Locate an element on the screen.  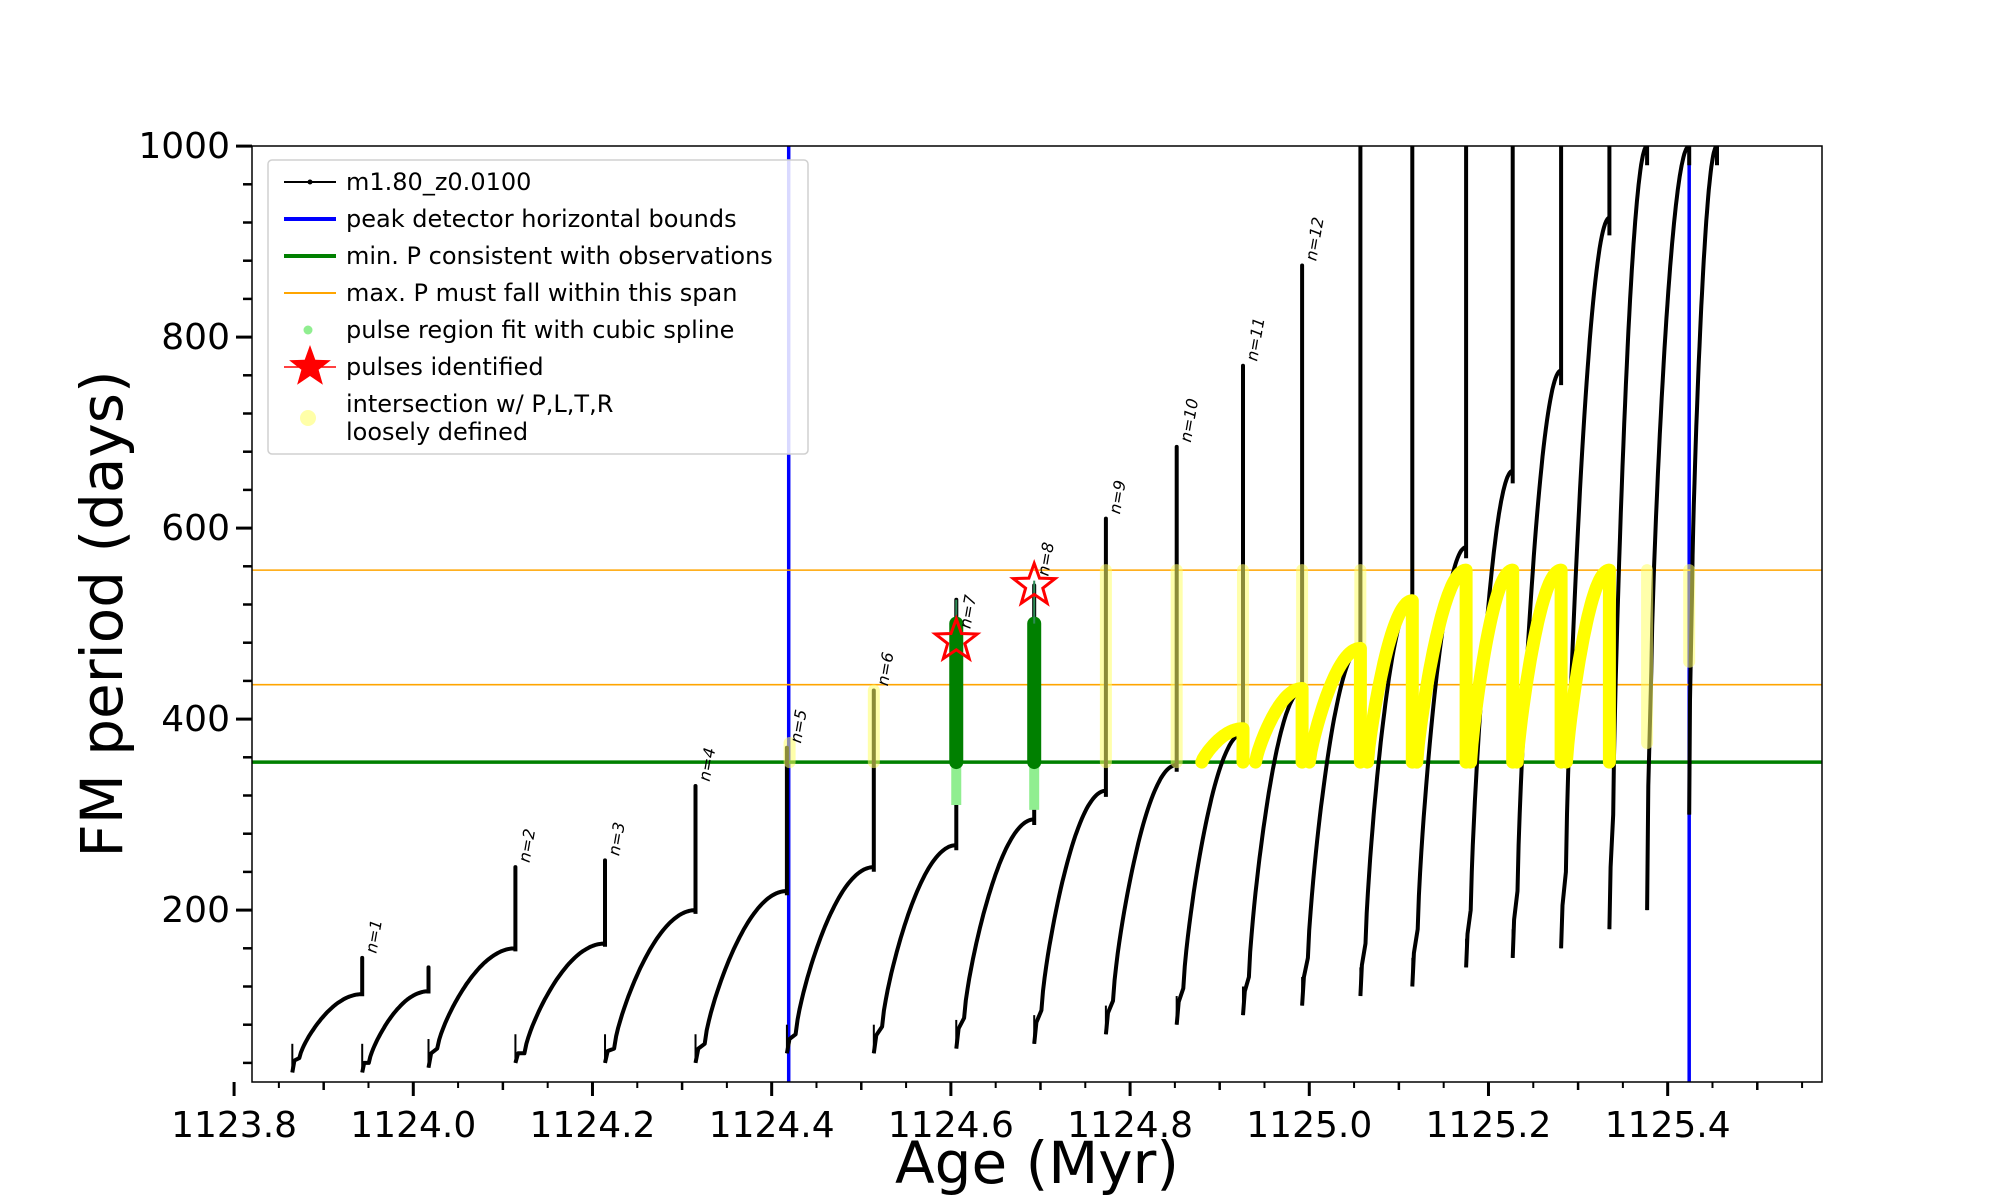
x-tick-label-7: 1125.2 is located at coordinates (1488, 1125).